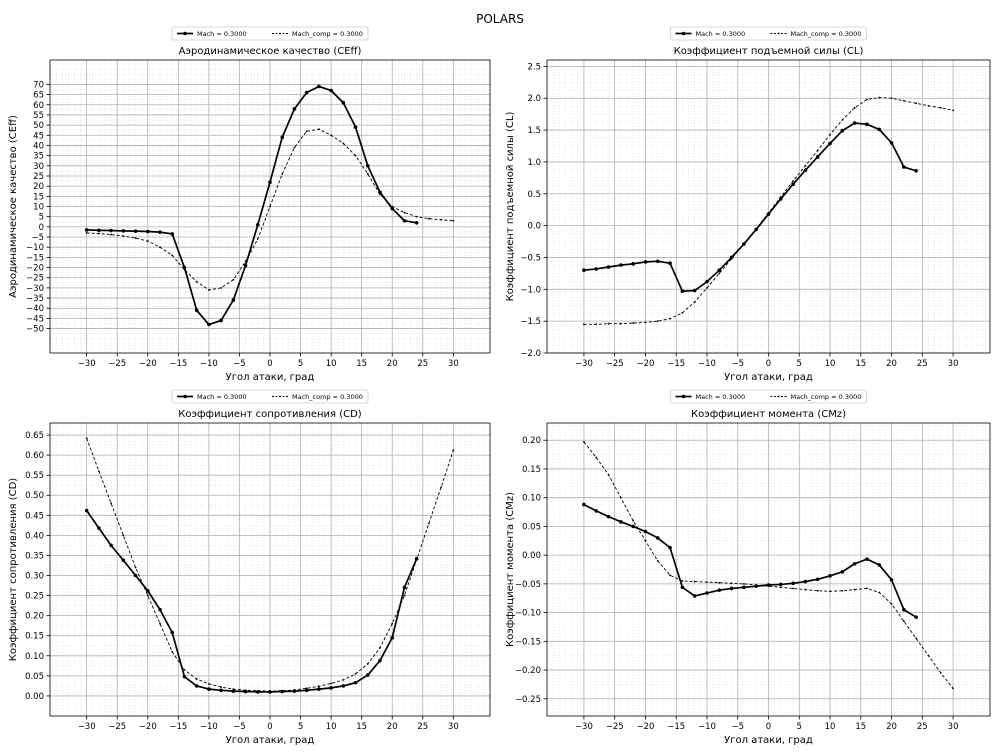 This screenshot has width=1000, height=754. I want to click on series-line, so click(251, 601).